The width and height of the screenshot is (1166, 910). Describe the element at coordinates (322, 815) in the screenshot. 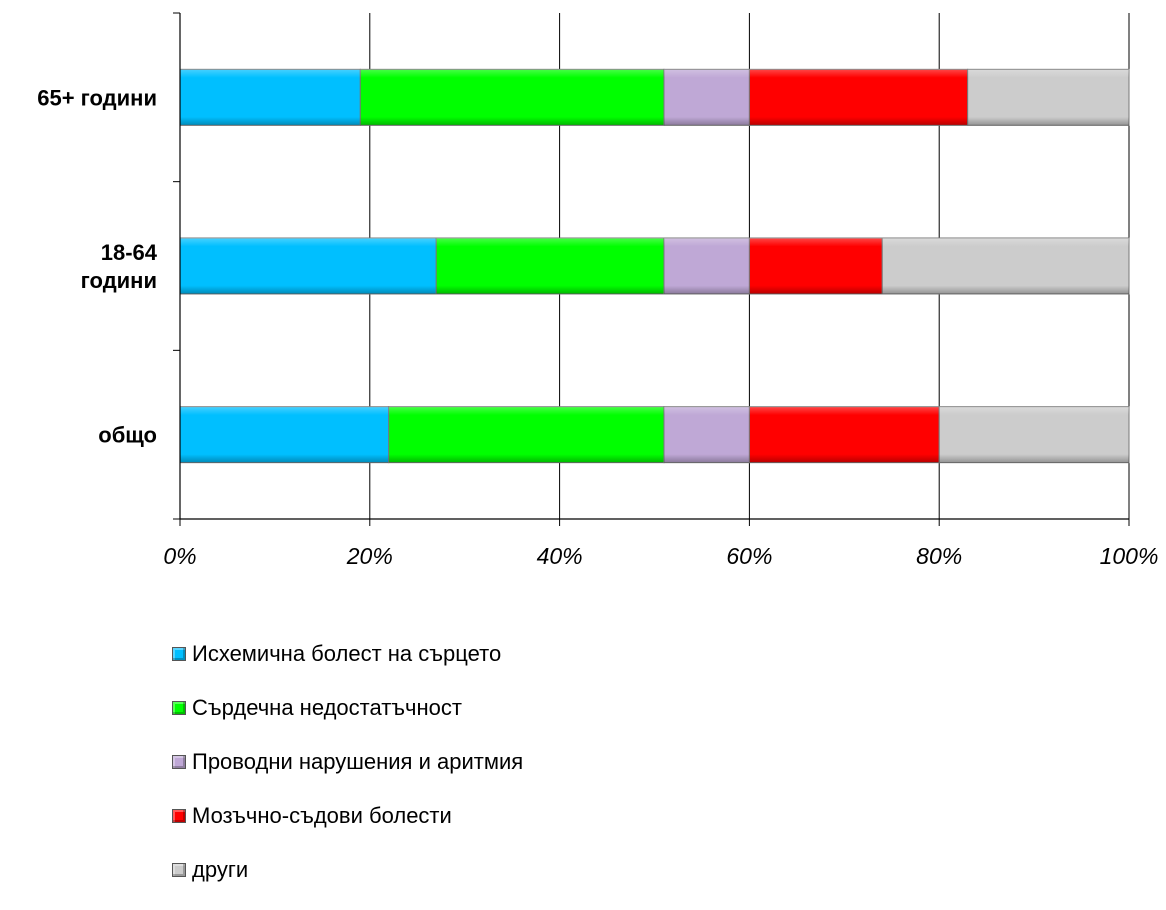

I see `legend-label: Мозъчно-съдови болести` at that location.